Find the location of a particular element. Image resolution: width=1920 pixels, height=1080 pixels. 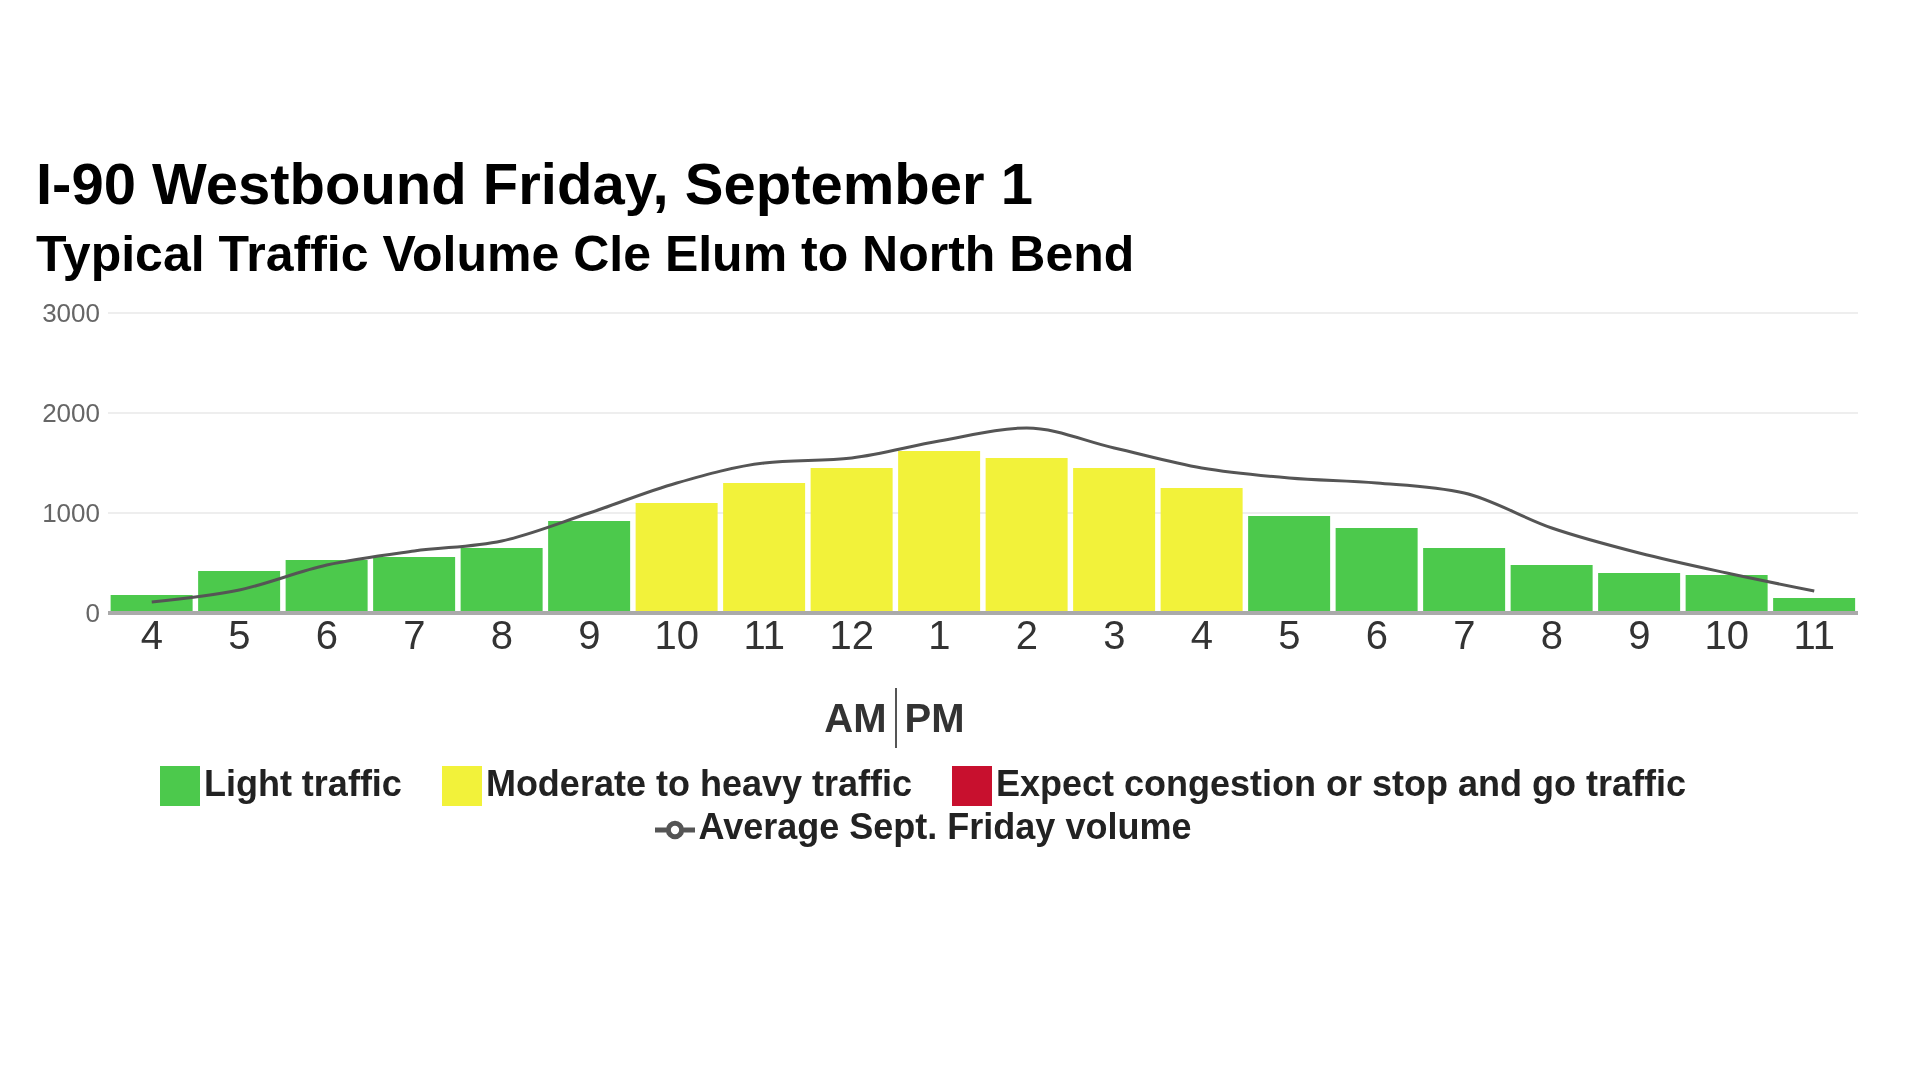

legend-label: Expect congestion or stop and go traffic is located at coordinates (1341, 783).